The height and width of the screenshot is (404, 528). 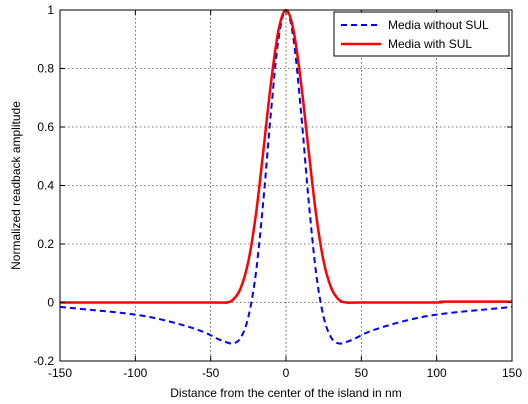 I want to click on y-tick-label: -0.2, so click(x=43, y=361).